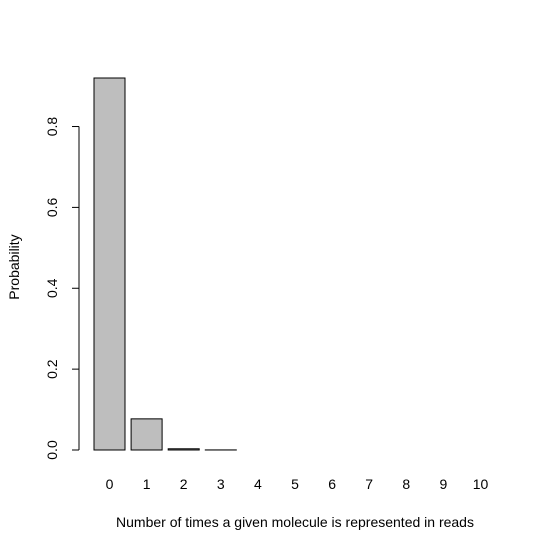  I want to click on x-tick-label: 2, so click(184, 484).